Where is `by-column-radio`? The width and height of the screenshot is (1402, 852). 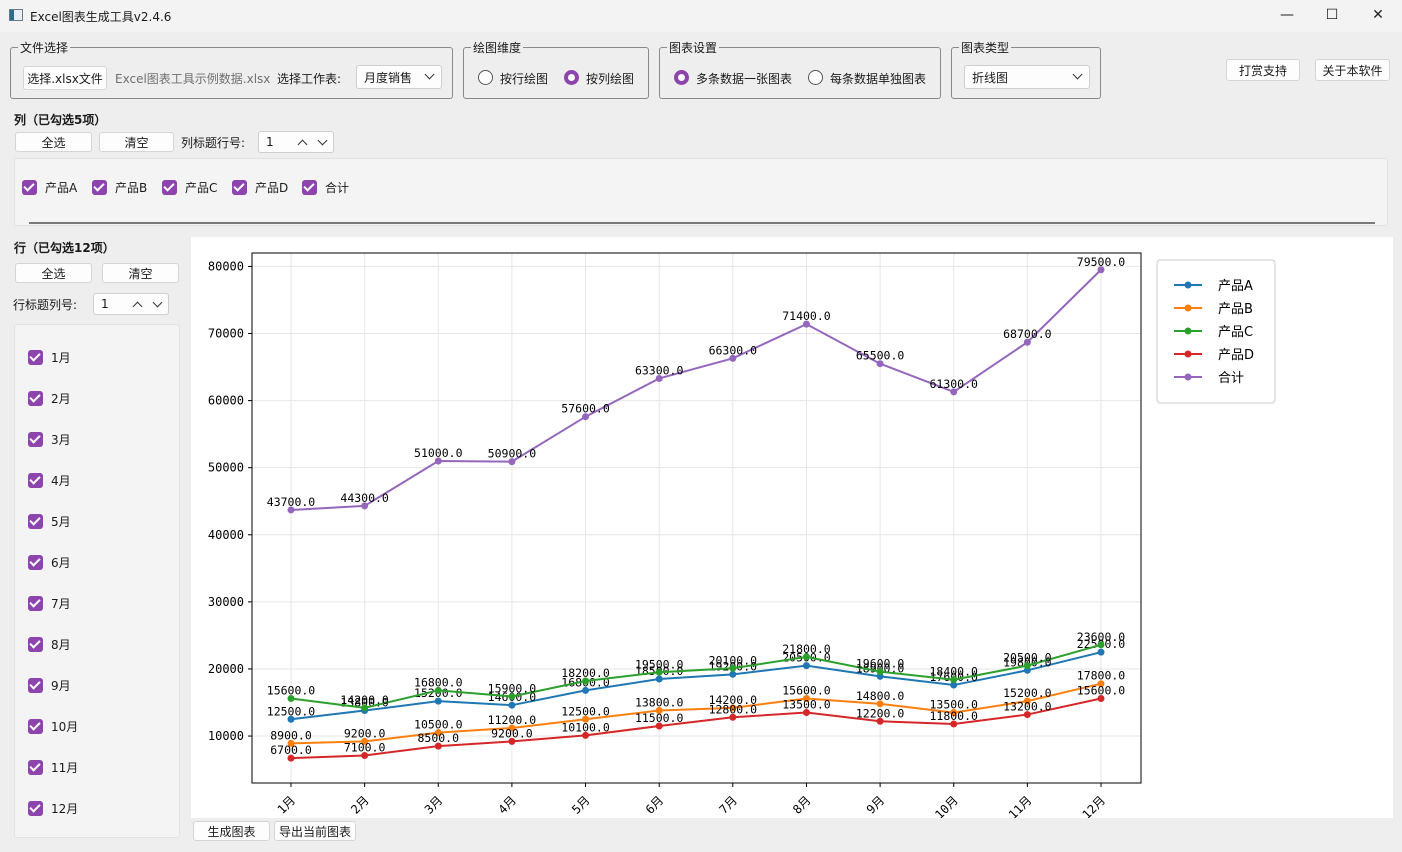
by-column-radio is located at coordinates (571, 77).